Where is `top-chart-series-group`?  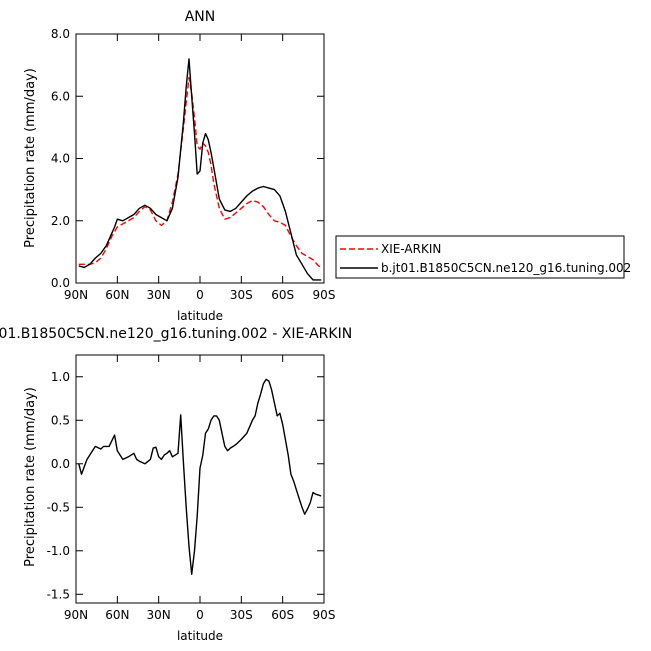 top-chart-series-group is located at coordinates (200, 169).